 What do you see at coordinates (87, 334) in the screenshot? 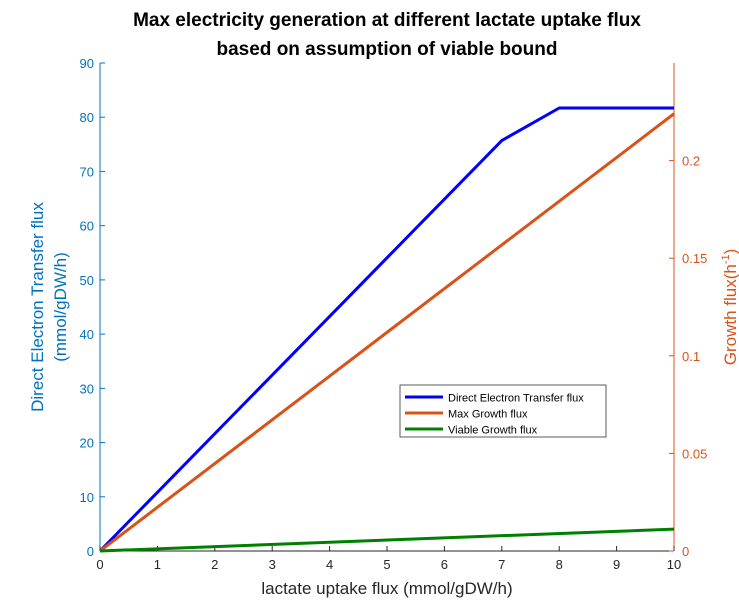
I see `y-left-tick-label: 40` at bounding box center [87, 334].